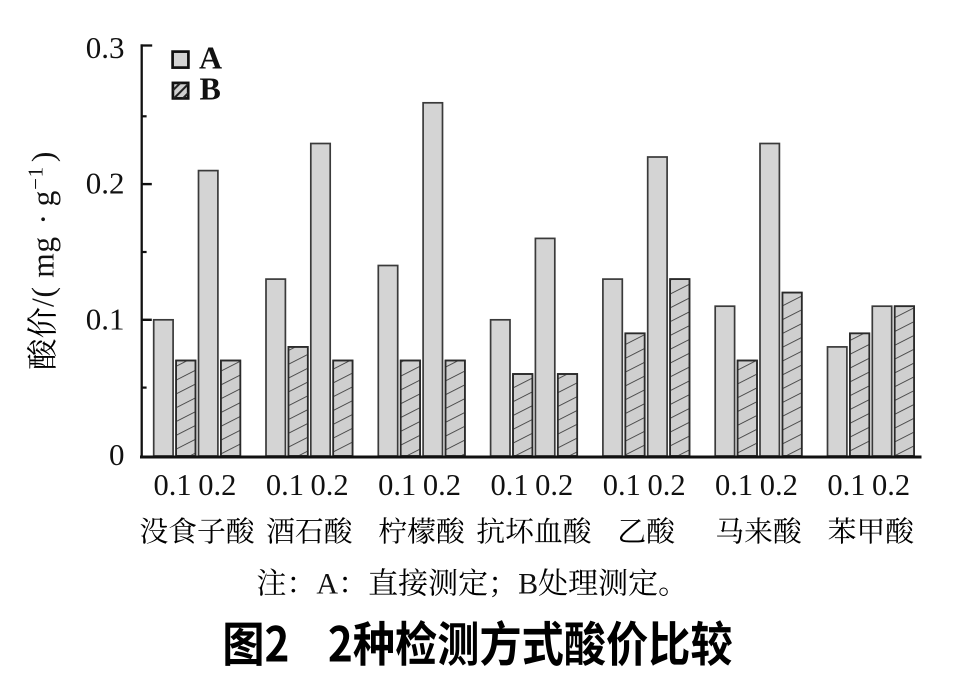  What do you see at coordinates (117, 454) in the screenshot?
I see `svg-text: 0` at bounding box center [117, 454].